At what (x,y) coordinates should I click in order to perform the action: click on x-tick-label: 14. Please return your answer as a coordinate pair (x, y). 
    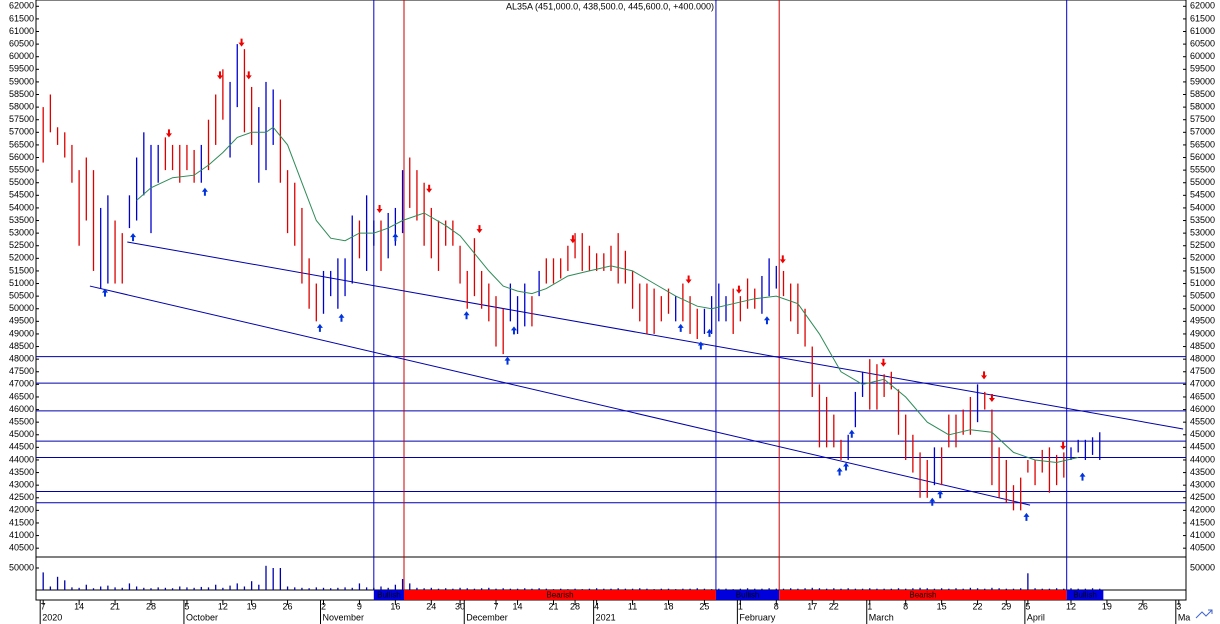
    Looking at the image, I should click on (518, 606).